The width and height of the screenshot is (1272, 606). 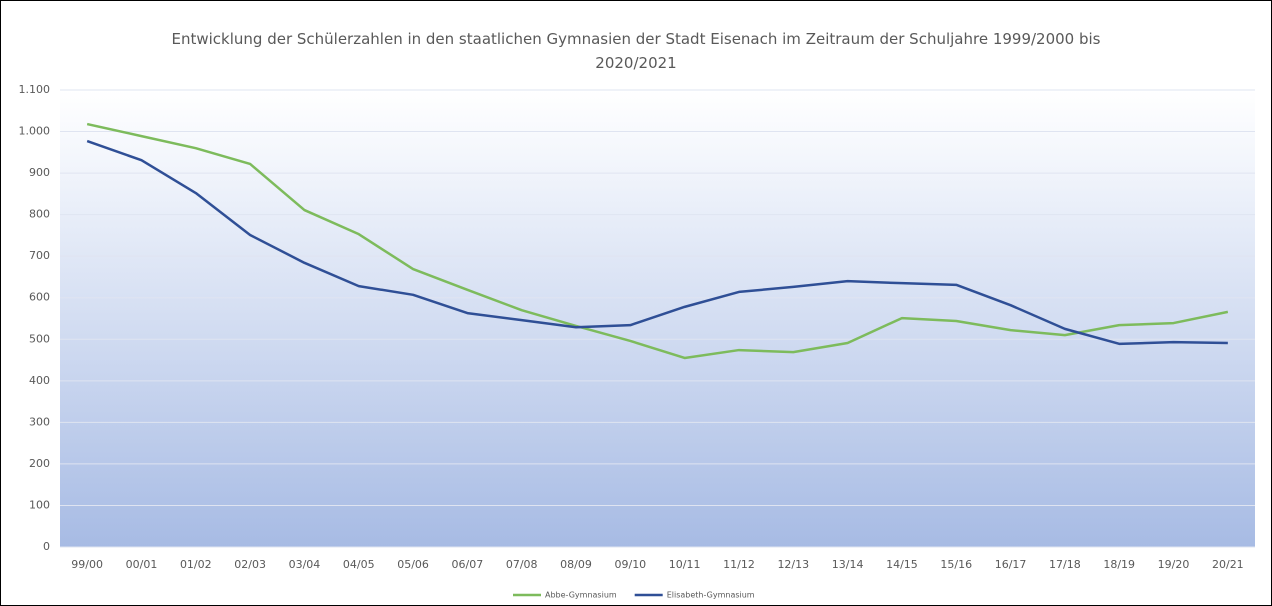 What do you see at coordinates (39, 421) in the screenshot?
I see `y-tick-label: 300` at bounding box center [39, 421].